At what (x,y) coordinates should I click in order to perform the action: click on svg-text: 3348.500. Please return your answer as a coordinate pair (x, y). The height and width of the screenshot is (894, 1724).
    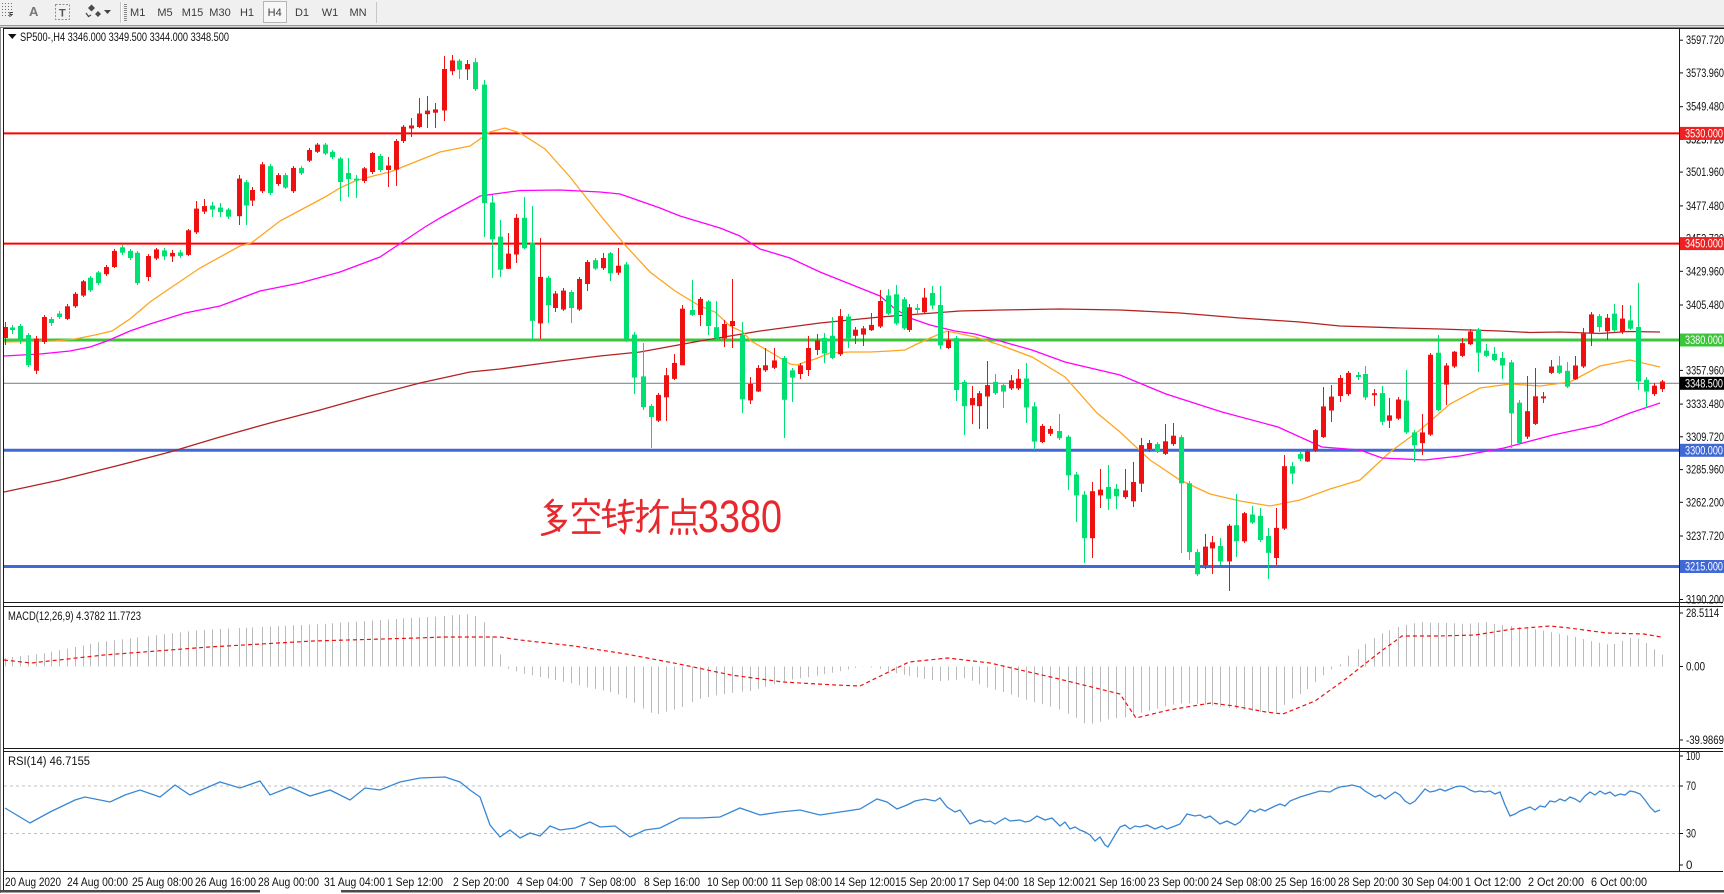
    Looking at the image, I should click on (1704, 384).